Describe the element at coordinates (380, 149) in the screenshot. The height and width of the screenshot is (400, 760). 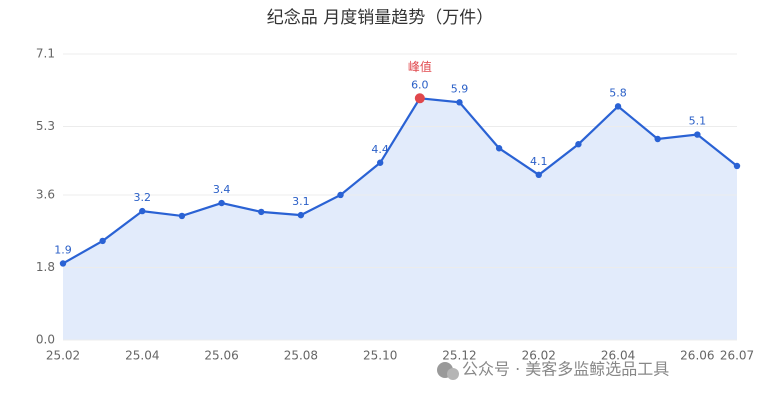
I see `value-label: 4.4` at that location.